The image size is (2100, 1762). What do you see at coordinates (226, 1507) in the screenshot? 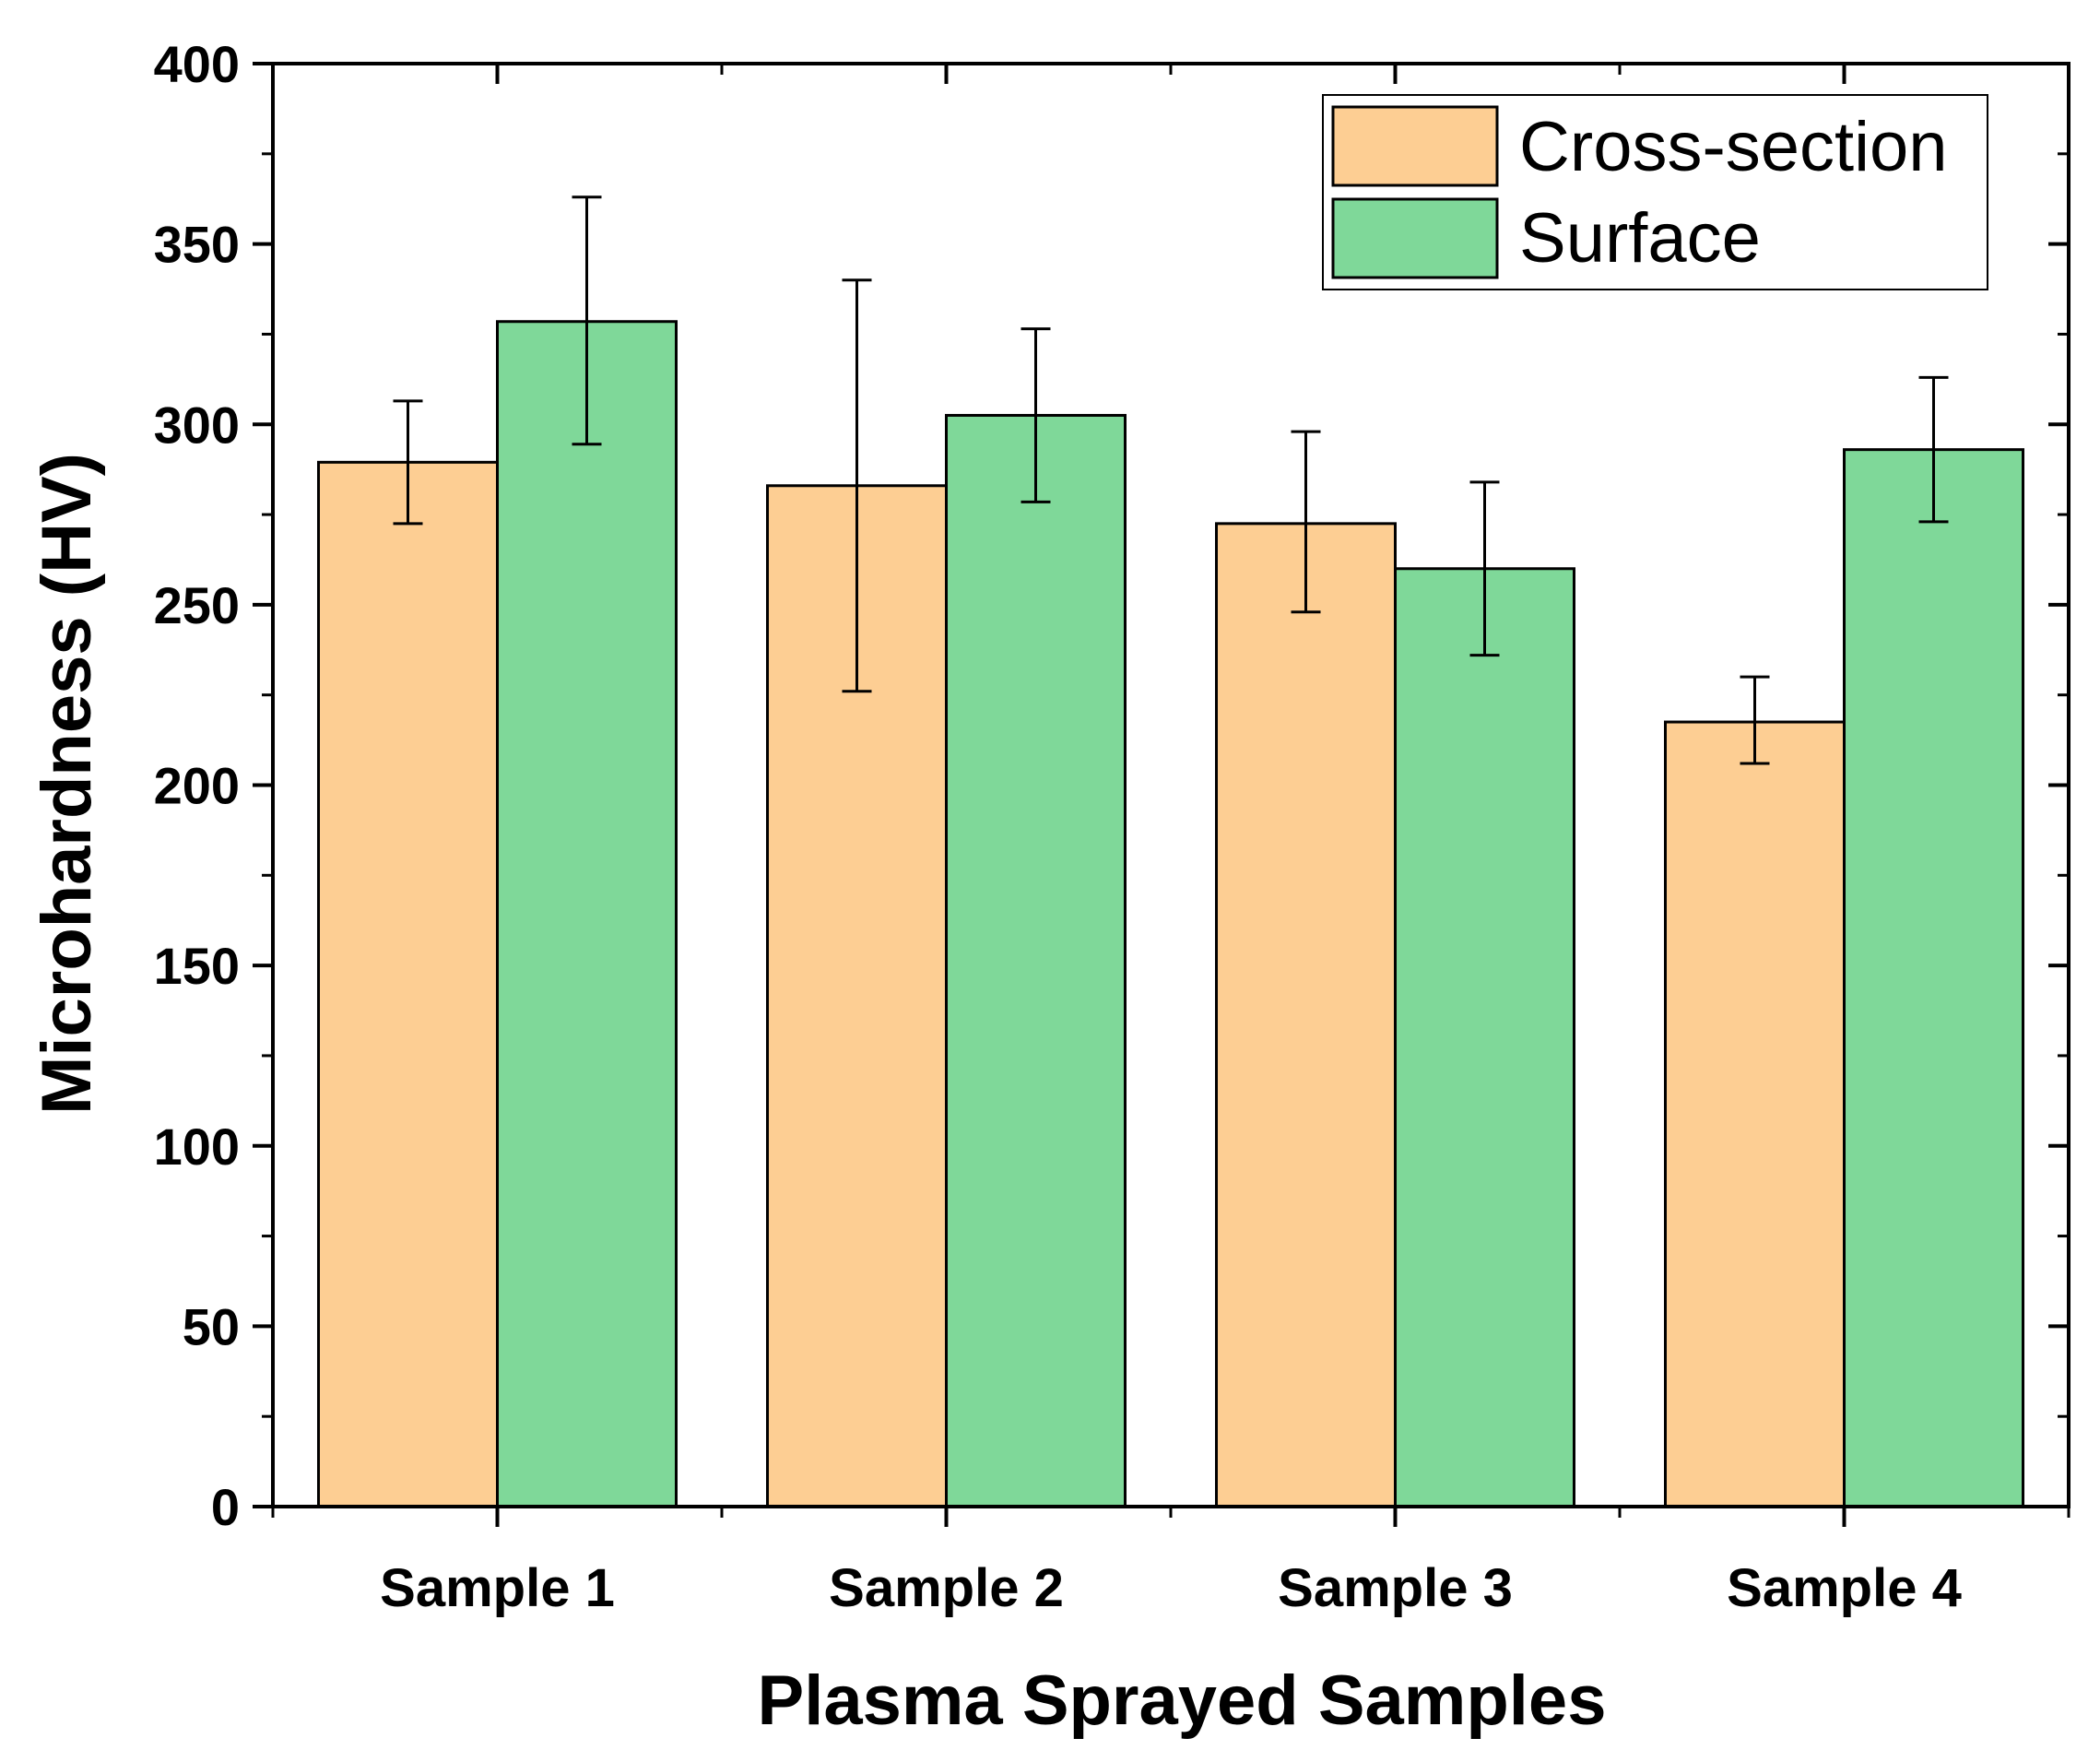
I see `y-tick-label-0: 0` at bounding box center [226, 1507].